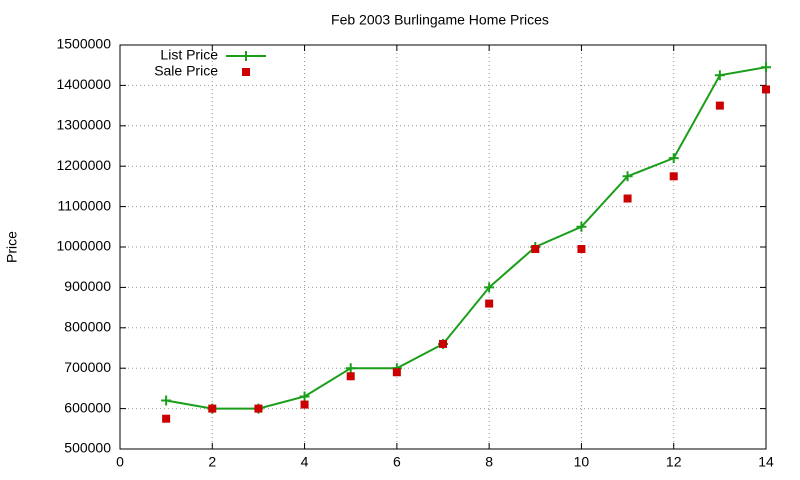  Describe the element at coordinates (440, 20) in the screenshot. I see `chart-title: Feb 2003 Burlingame Home Prices` at that location.